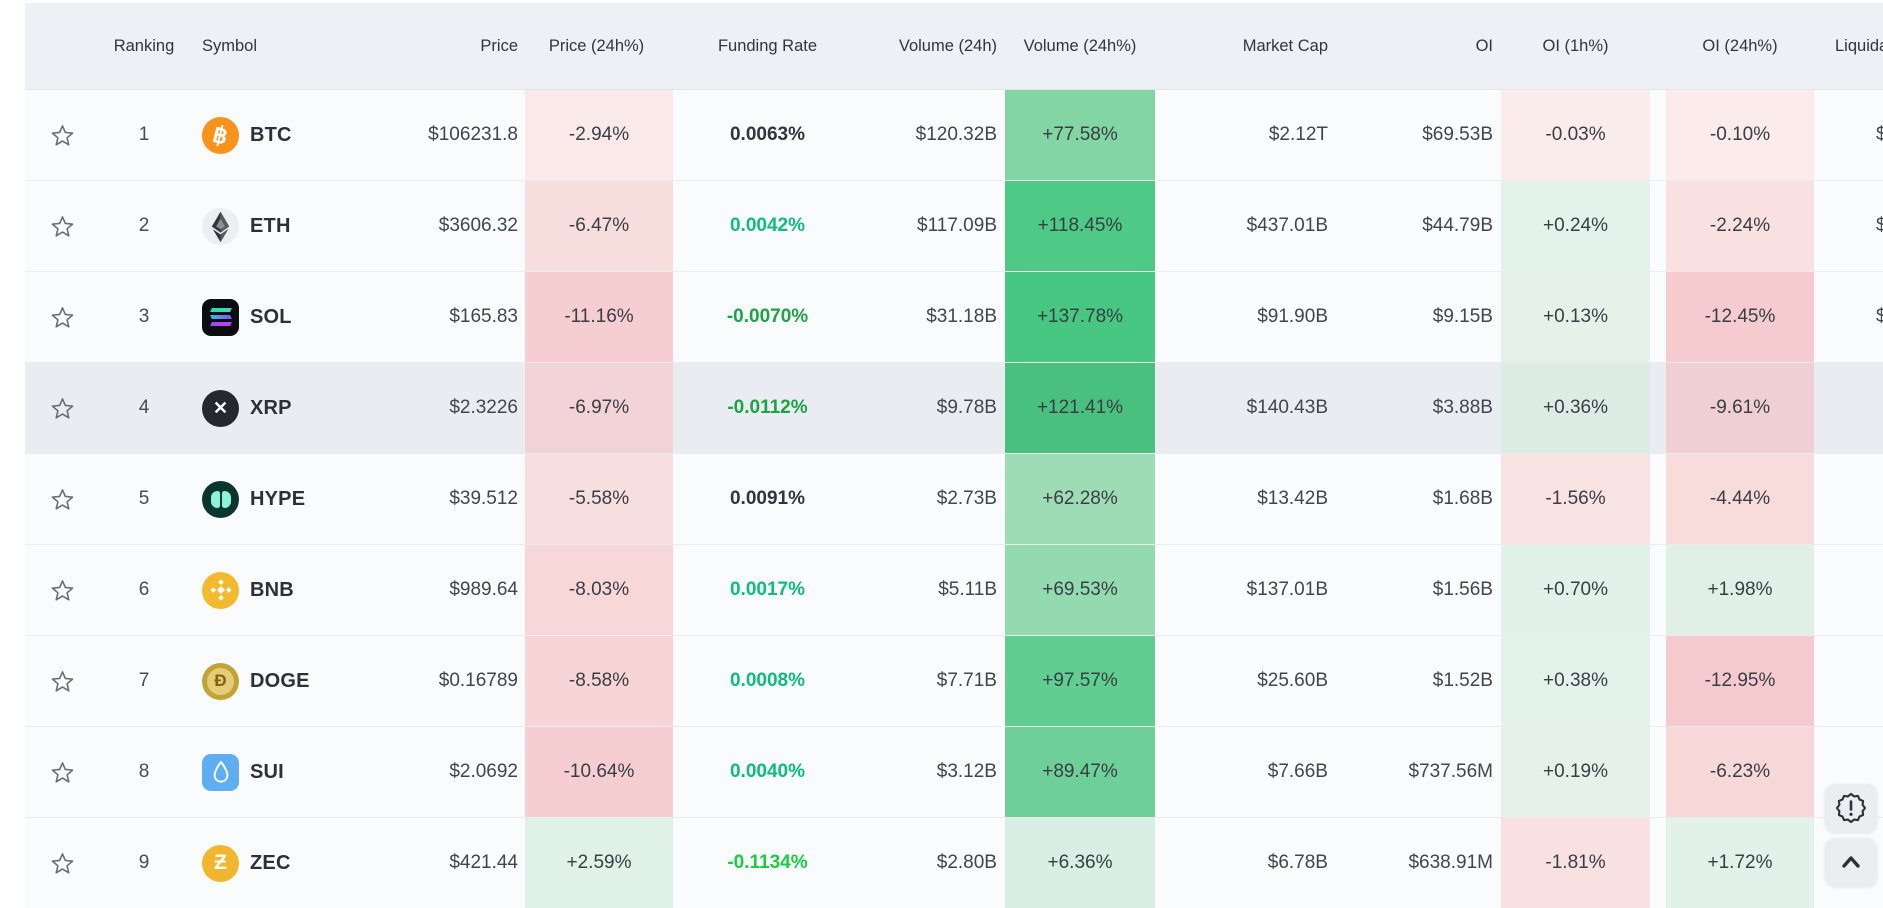 This screenshot has height=908, width=1883. I want to click on price-change-24h-cell: -5.58%, so click(596, 499).